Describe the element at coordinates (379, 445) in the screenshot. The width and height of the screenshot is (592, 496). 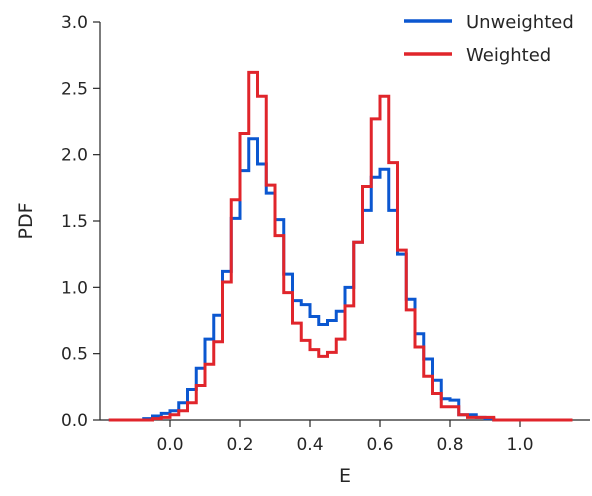
I see `x-tick-label: 0.6` at that location.